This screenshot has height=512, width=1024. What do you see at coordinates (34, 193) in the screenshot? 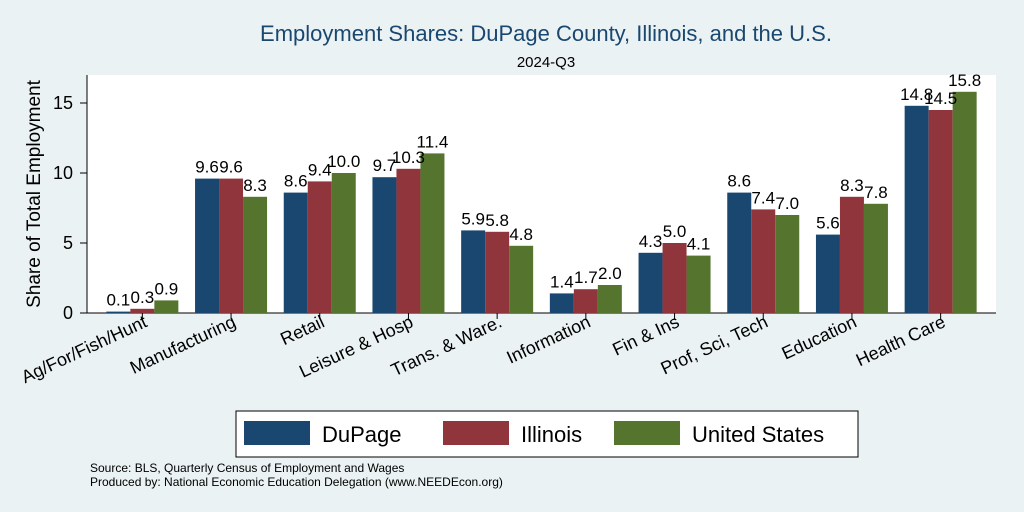
I see `y-axis-title: Share of Total Employment` at bounding box center [34, 193].